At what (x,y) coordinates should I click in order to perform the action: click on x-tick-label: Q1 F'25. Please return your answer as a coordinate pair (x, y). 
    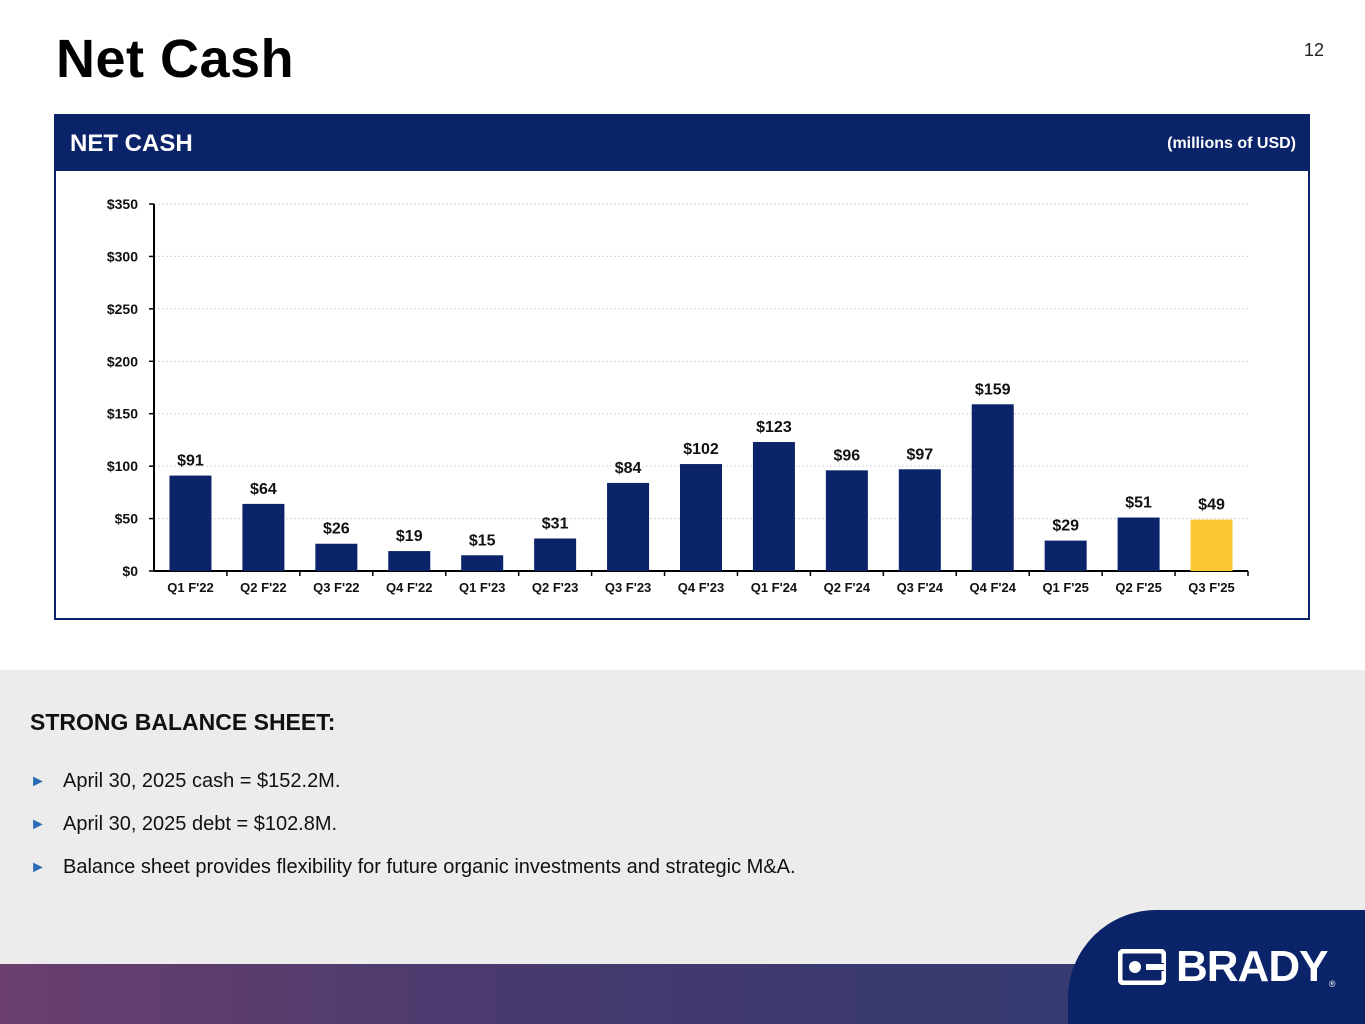
    Looking at the image, I should click on (1065, 587).